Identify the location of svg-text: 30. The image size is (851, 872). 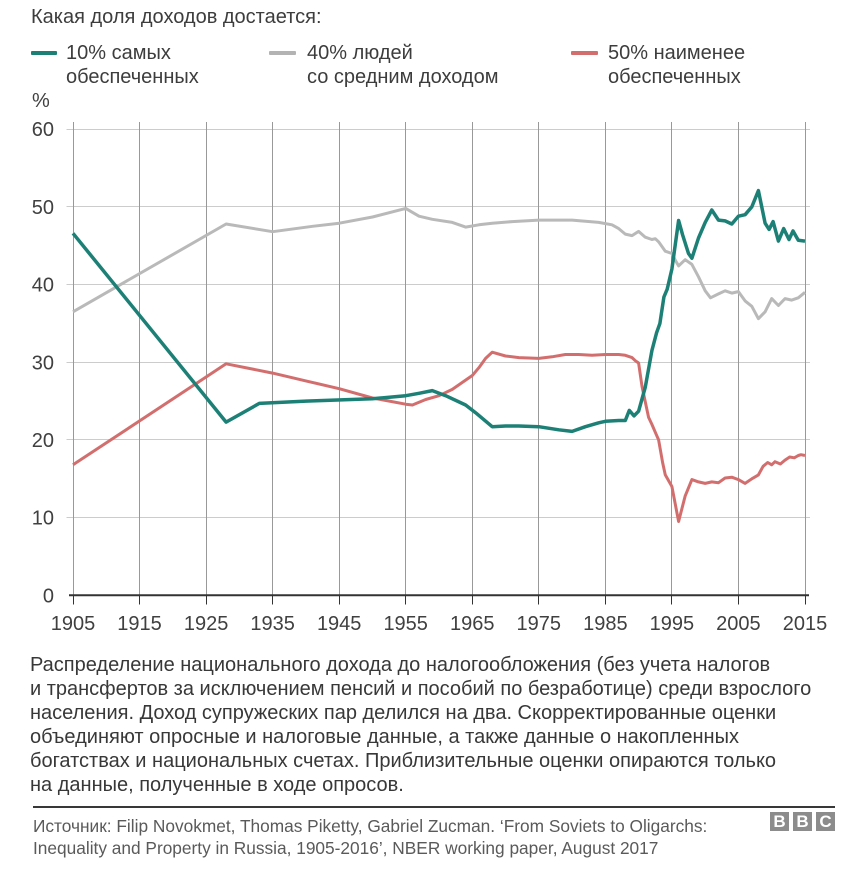
(43, 363).